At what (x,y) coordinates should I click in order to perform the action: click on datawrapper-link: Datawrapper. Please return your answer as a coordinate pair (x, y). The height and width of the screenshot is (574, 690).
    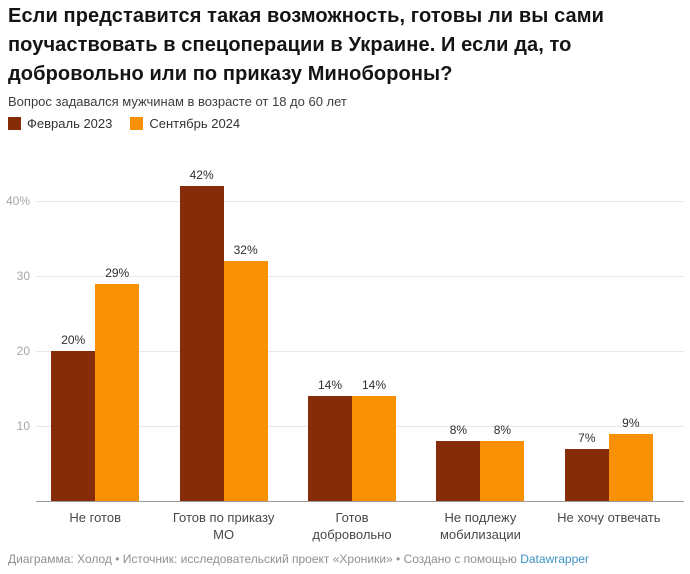
    Looking at the image, I should click on (554, 559).